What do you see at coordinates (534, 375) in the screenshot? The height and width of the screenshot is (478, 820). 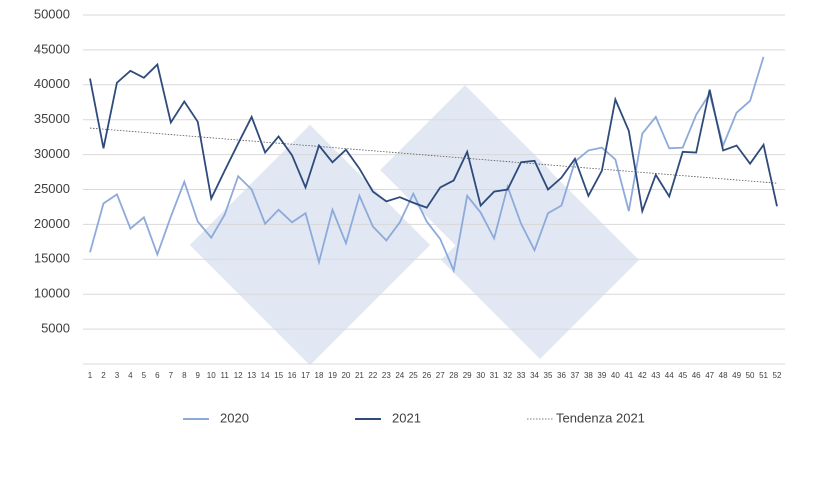 I see `x-tick-label: 34` at bounding box center [534, 375].